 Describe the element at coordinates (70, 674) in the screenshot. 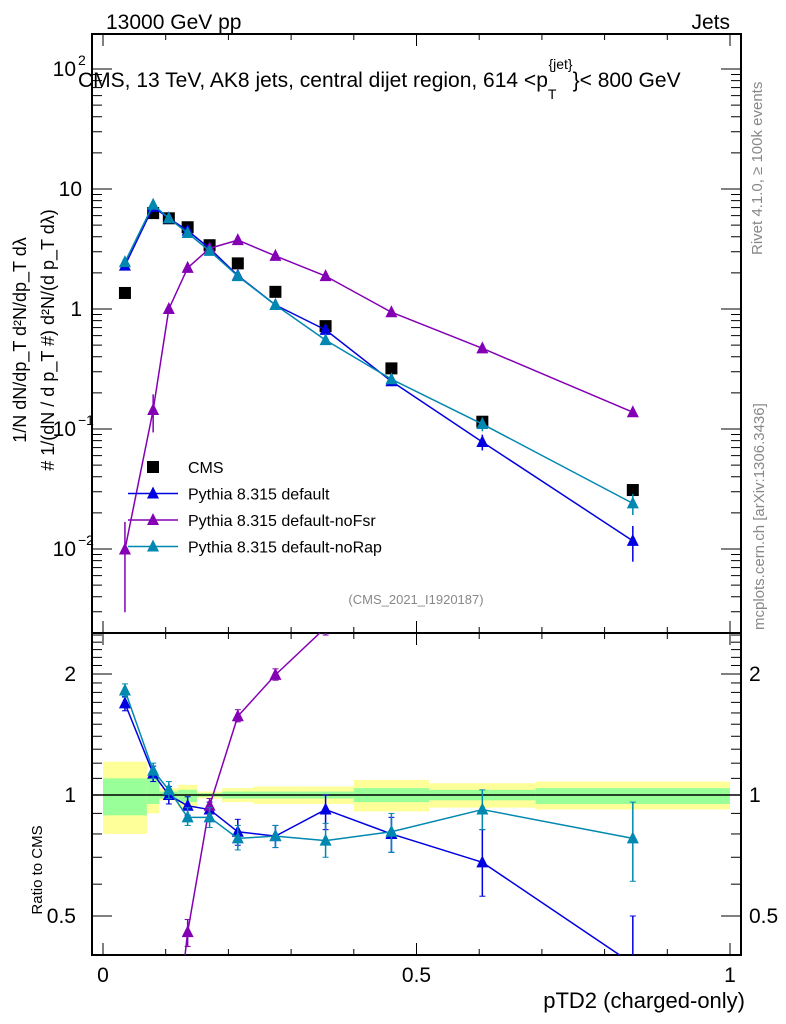

I see `ratio-y-tick-label: 2` at that location.